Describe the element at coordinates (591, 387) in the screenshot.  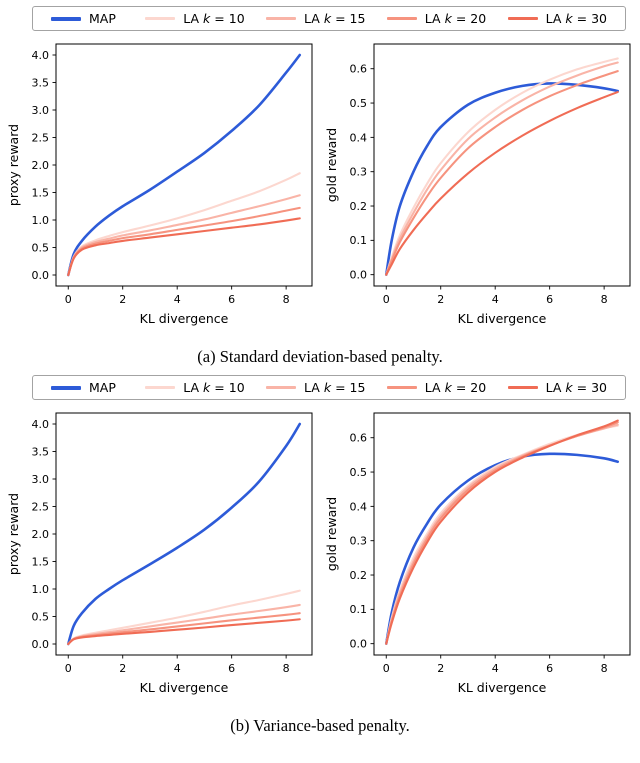
I see `legend-value: = 30` at that location.